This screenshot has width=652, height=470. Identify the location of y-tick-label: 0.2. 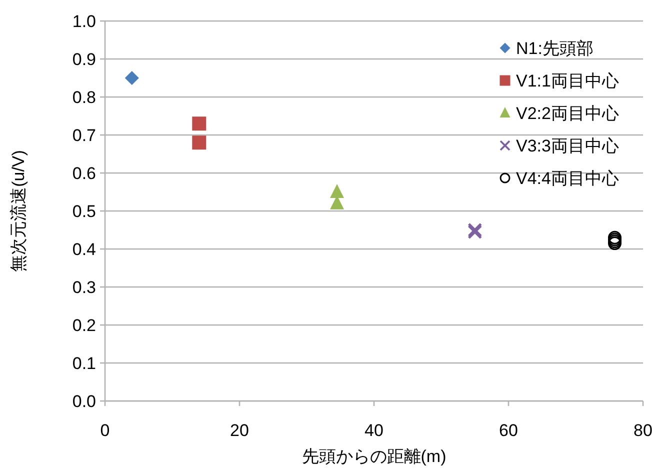
(84, 325).